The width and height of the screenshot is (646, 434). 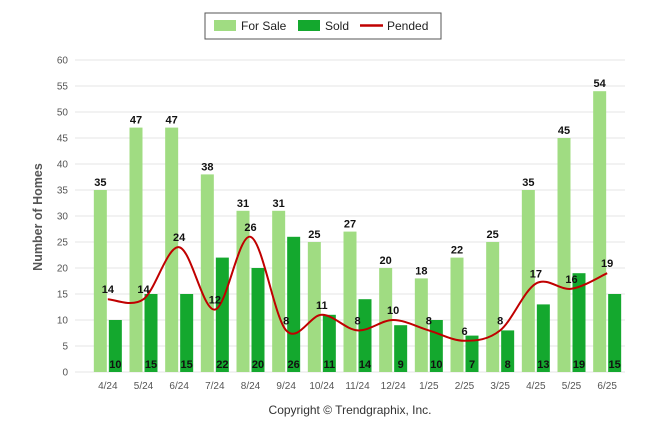 I want to click on bar-for-sale-6/25, so click(x=600, y=231).